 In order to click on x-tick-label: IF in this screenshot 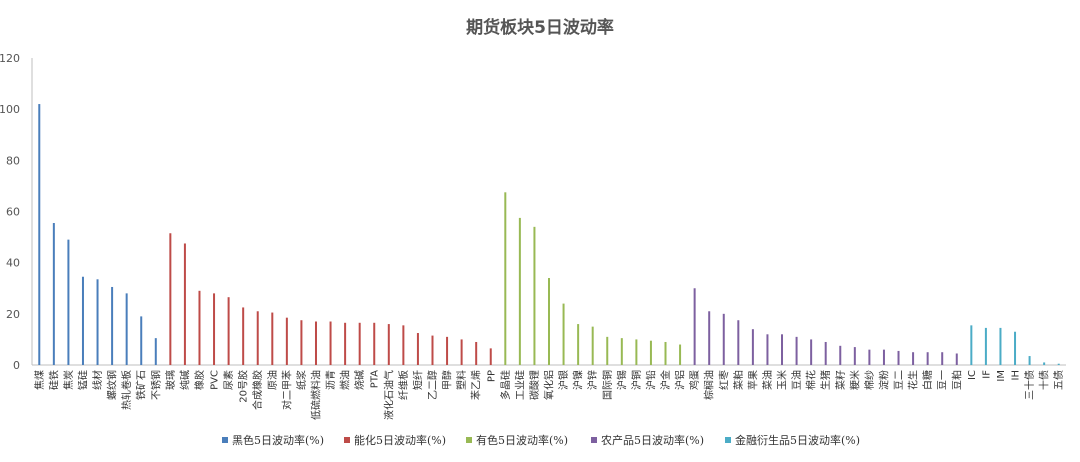, I will do `click(986, 374)`.